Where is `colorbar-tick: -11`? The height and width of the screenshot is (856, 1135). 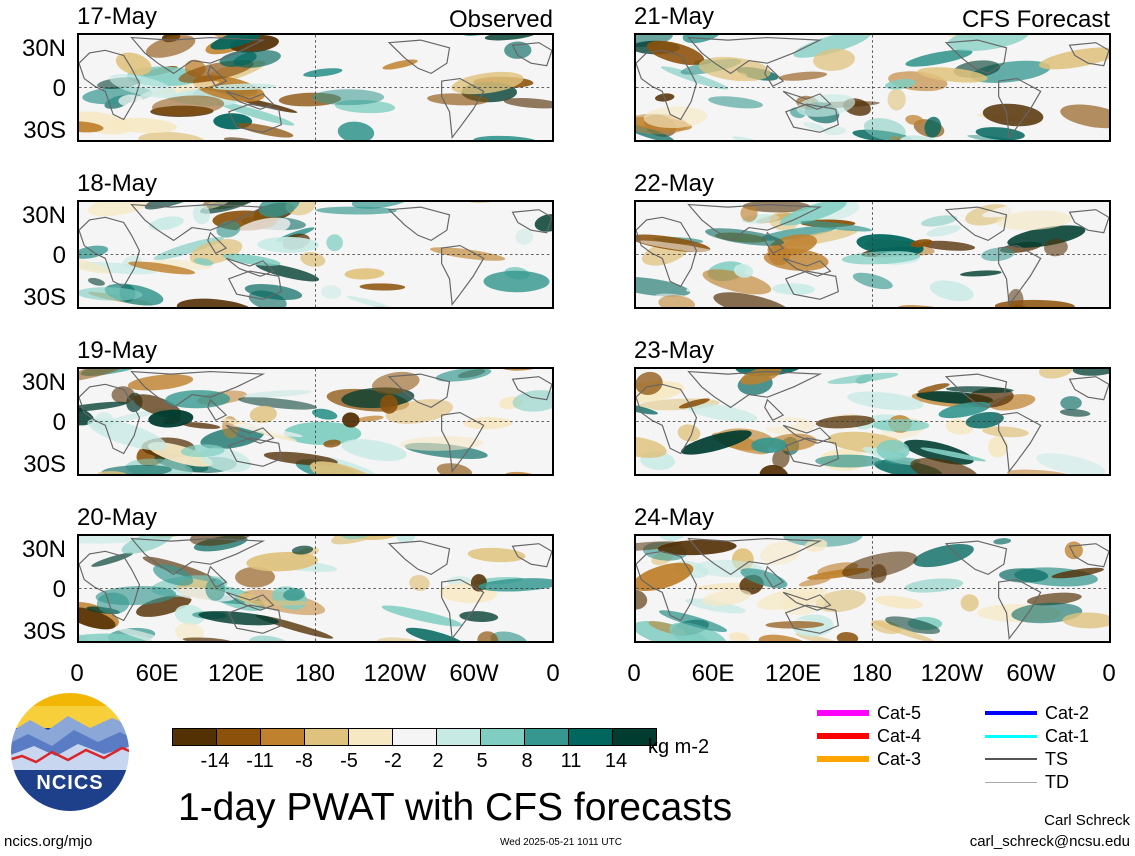 colorbar-tick: -11 is located at coordinates (260, 761).